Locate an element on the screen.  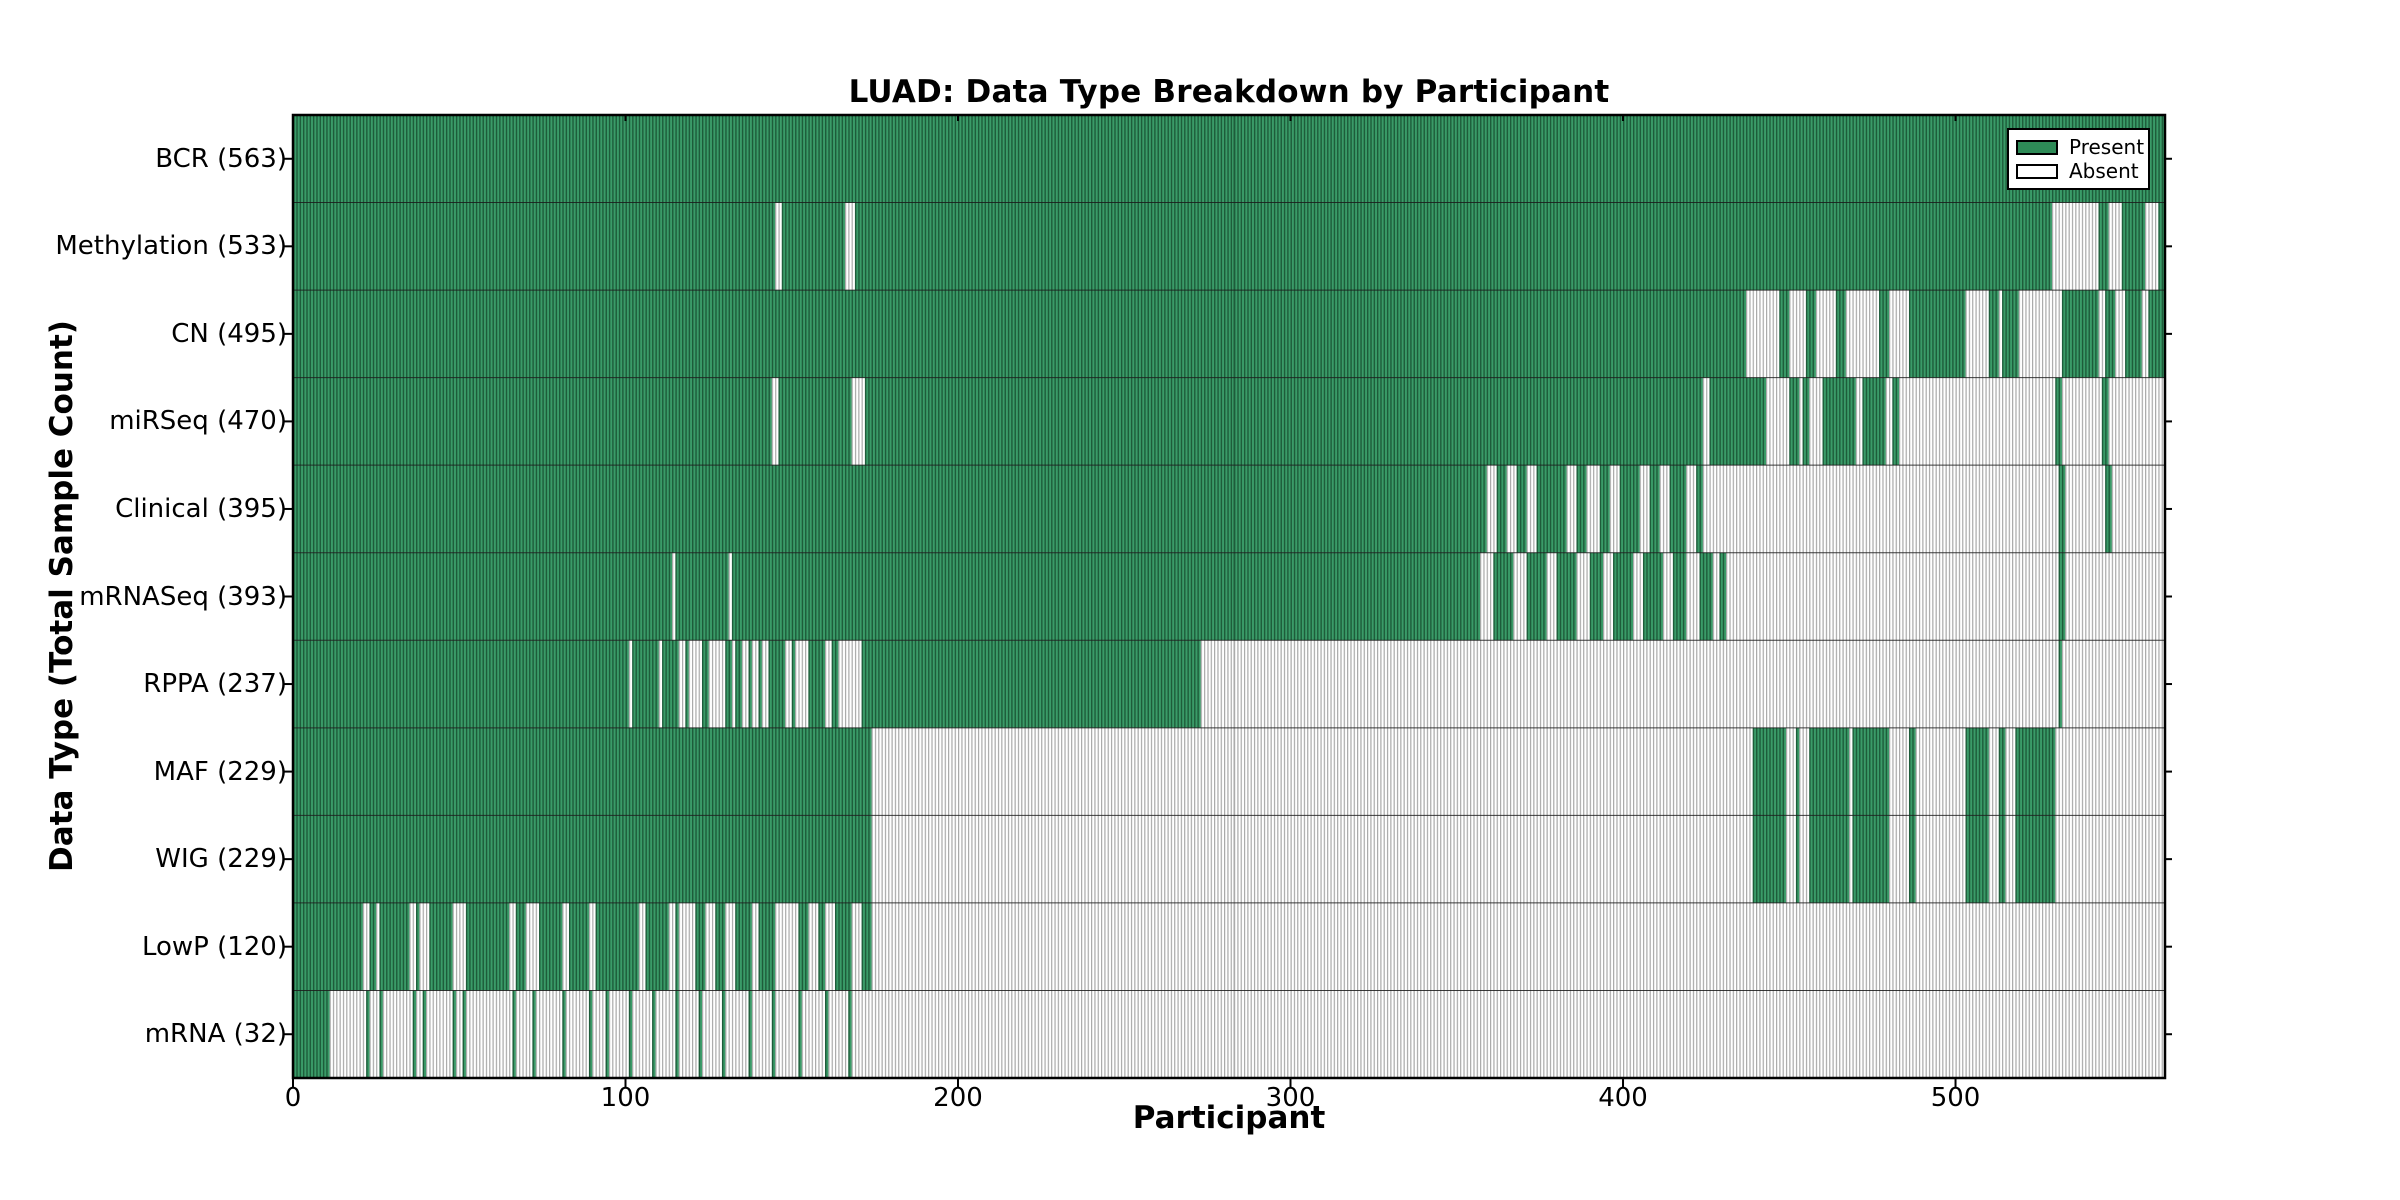
legend-entry-present: Present is located at coordinates (2080, 147).